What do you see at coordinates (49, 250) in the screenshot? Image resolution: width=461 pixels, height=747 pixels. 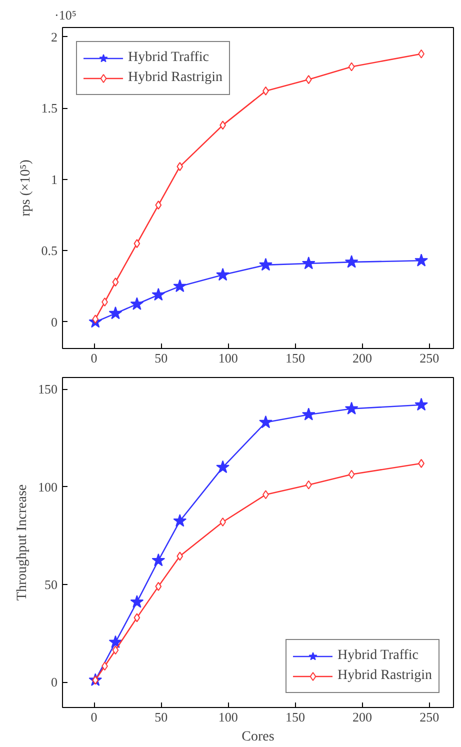 I see `y-tick-label: 0.5` at bounding box center [49, 250].